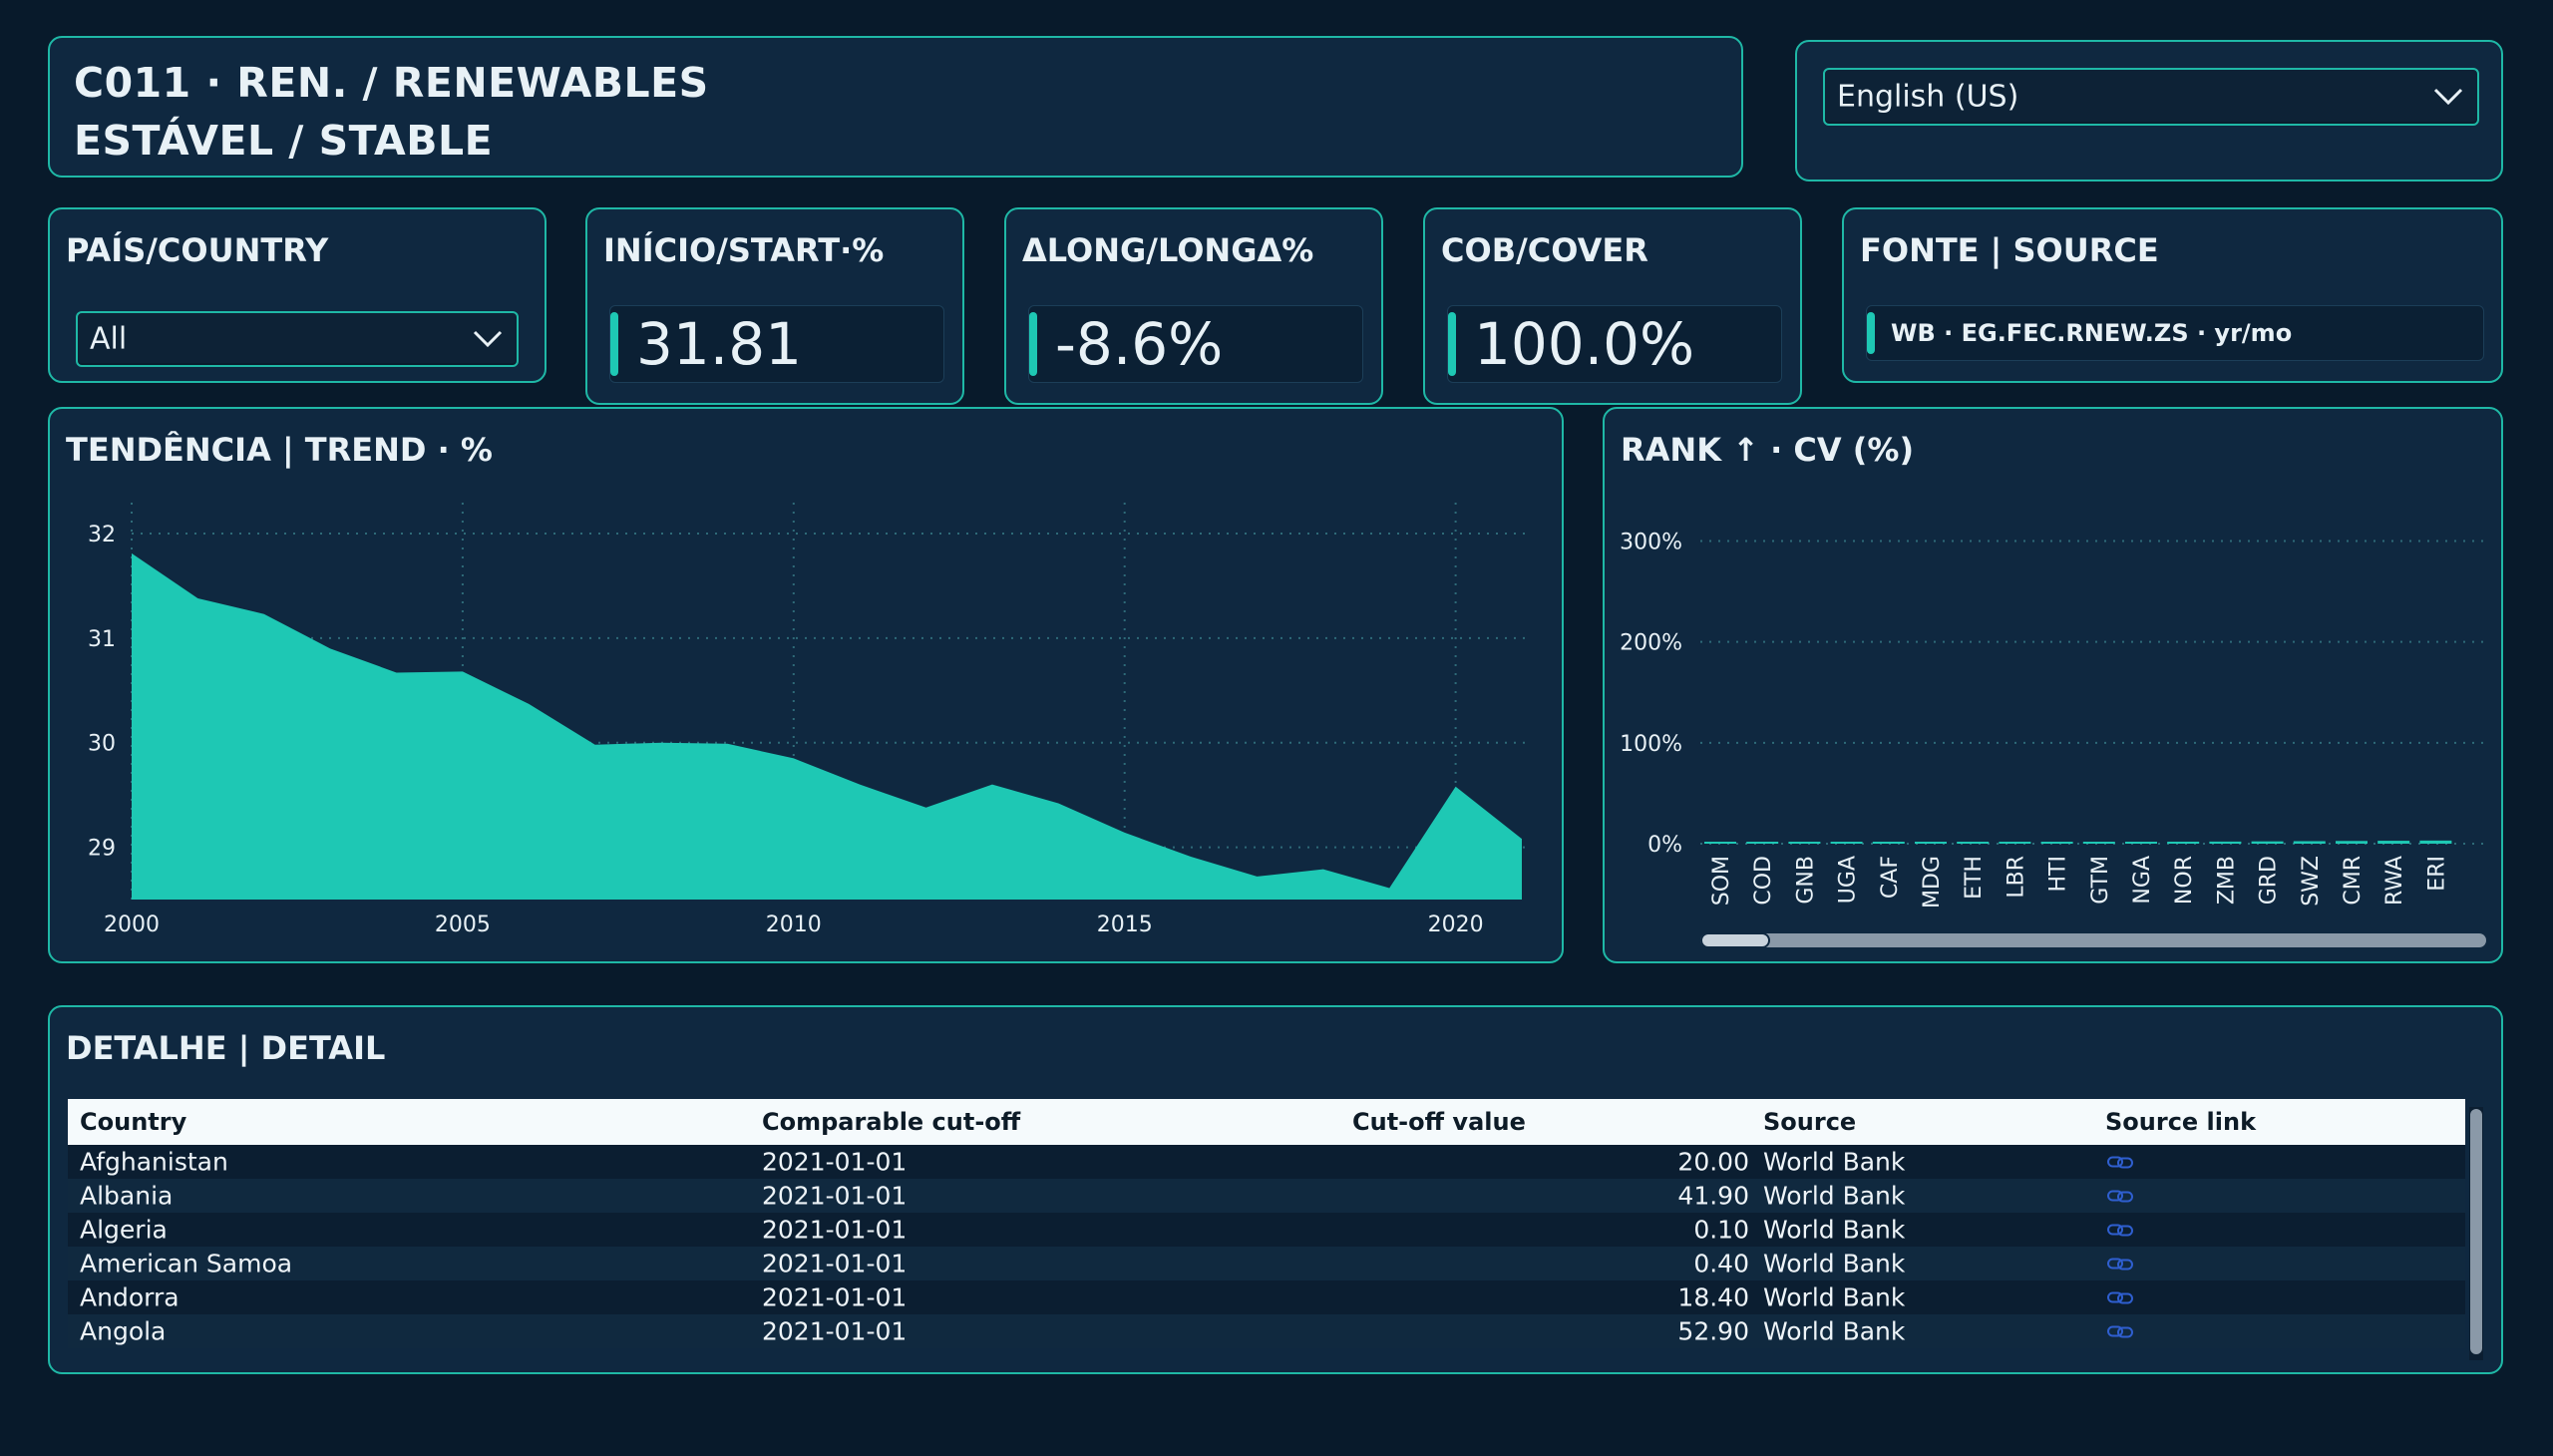 This screenshot has height=1456, width=2553. What do you see at coordinates (1267, 1230) in the screenshot?
I see `table-row: Algeria 2021-01-01 0.10 World Bank` at bounding box center [1267, 1230].